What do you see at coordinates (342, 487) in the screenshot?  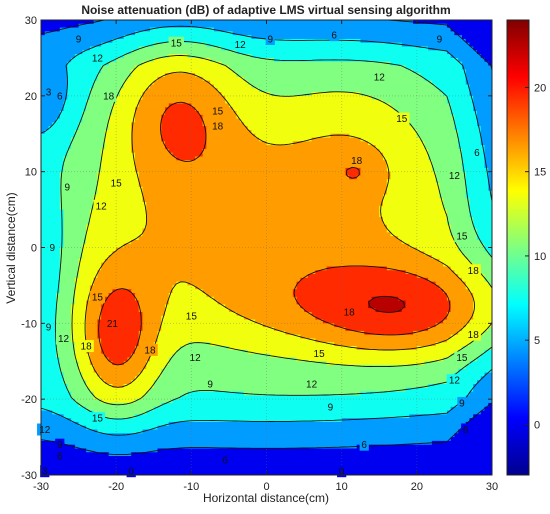 I see `x-tick-label: 10` at bounding box center [342, 487].